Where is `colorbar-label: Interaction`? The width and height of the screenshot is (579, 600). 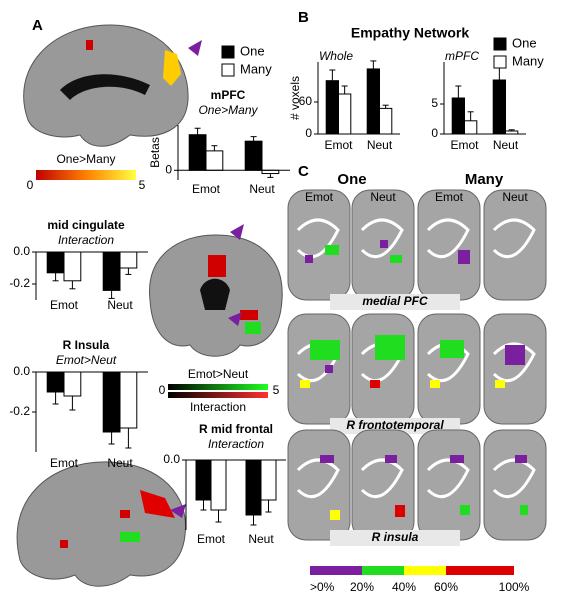 colorbar-label: Interaction is located at coordinates (218, 407).